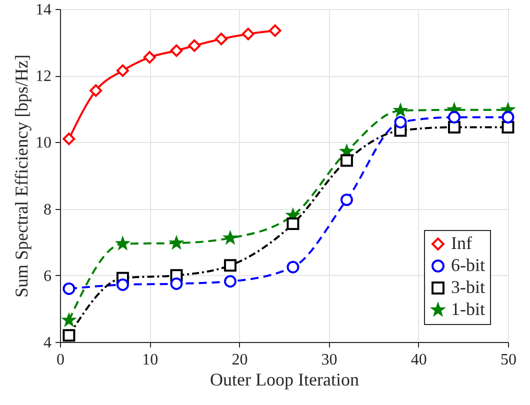 Image resolution: width=530 pixels, height=405 pixels. Describe the element at coordinates (468, 309) in the screenshot. I see `legend-label: 1-bit` at that location.